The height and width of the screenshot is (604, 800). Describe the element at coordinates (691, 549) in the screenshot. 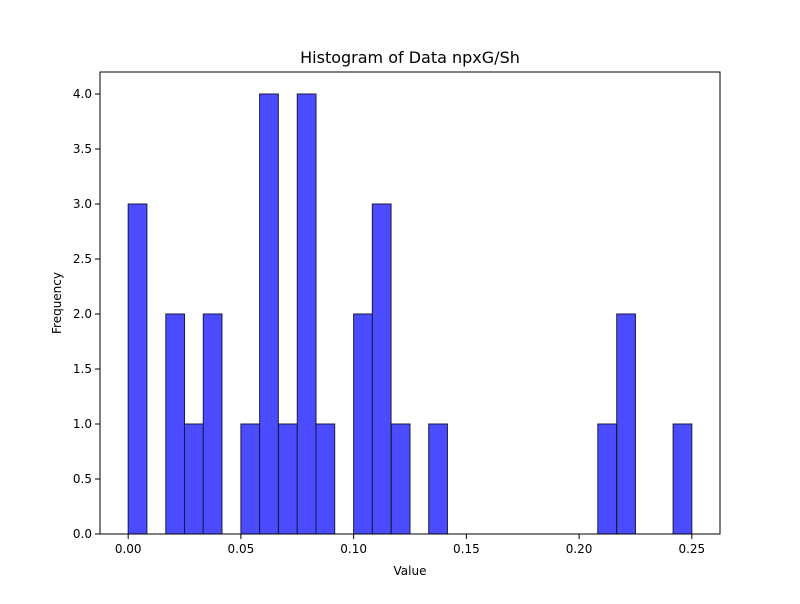

I see `x-tick-label-5: 0.25` at that location.